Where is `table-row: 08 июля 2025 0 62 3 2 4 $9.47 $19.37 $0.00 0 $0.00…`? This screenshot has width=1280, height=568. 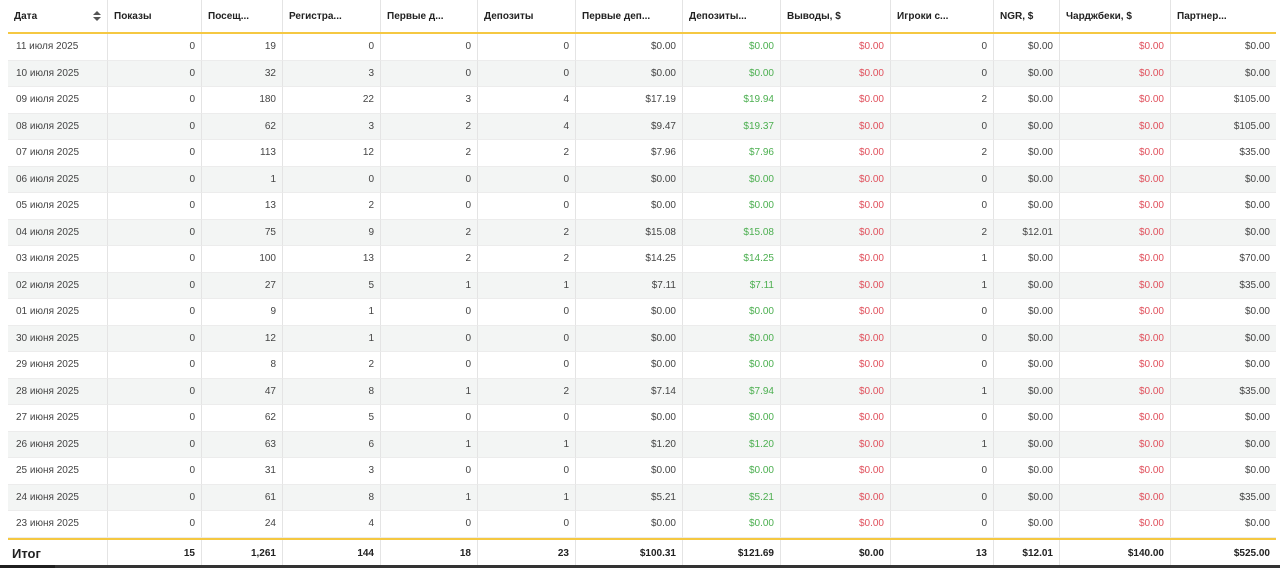 table-row: 08 июля 2025 0 62 3 2 4 $9.47 $19.37 $0.00 0 $0.00… is located at coordinates (642, 126).